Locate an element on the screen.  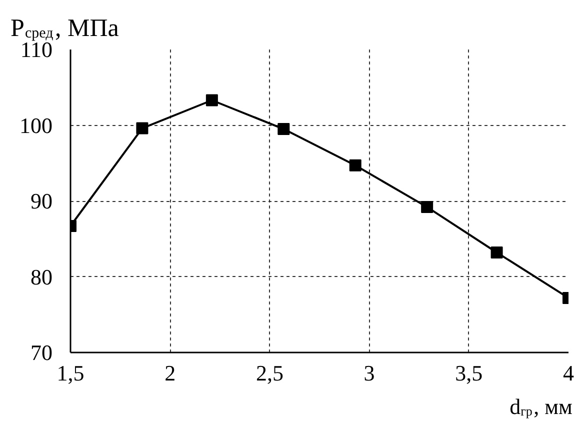
y-tick-label: 100 is located at coordinates (36, 125).